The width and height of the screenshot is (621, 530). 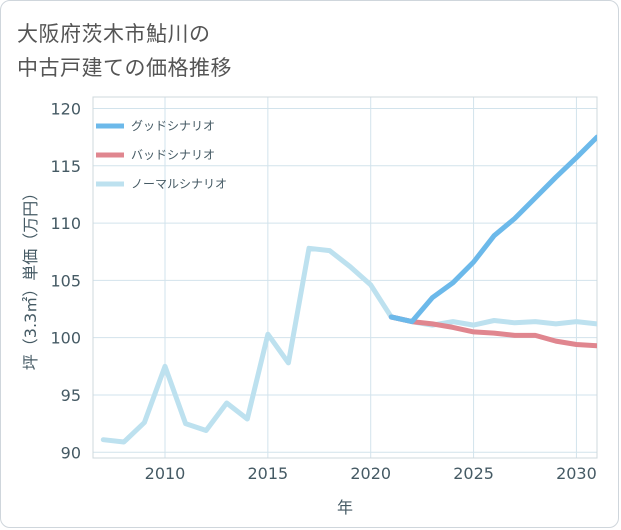 I want to click on x-tick-label: 2015, so click(x=267, y=473).